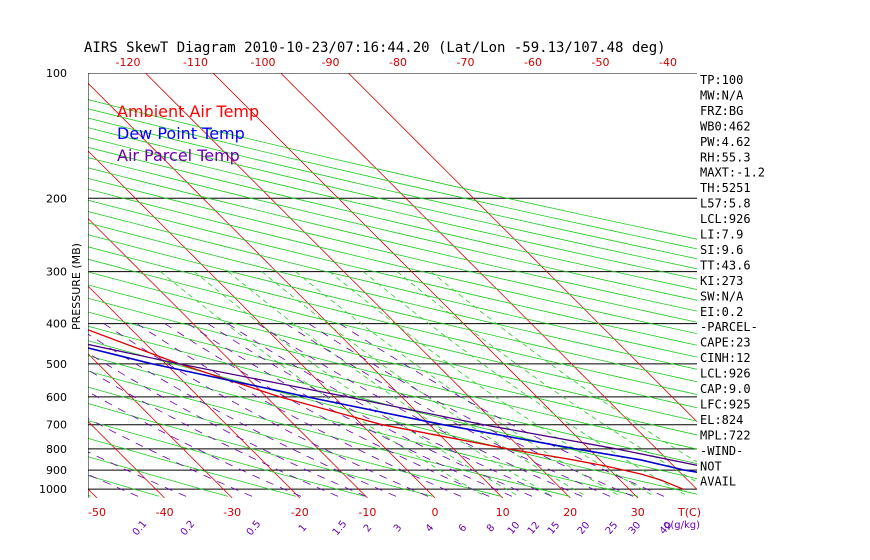 Image resolution: width=870 pixels, height=560 pixels. I want to click on side-index-label: -PARCEL-, so click(729, 327).